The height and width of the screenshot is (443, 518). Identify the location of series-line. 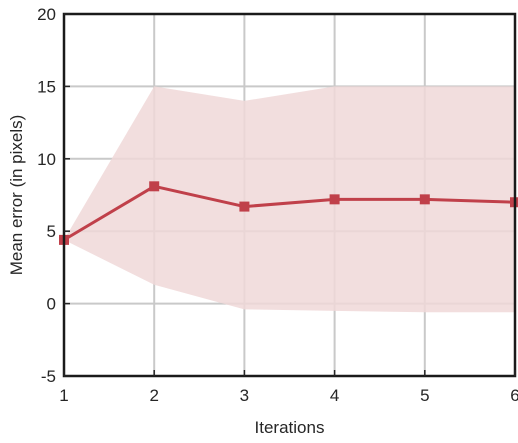
(289, 213).